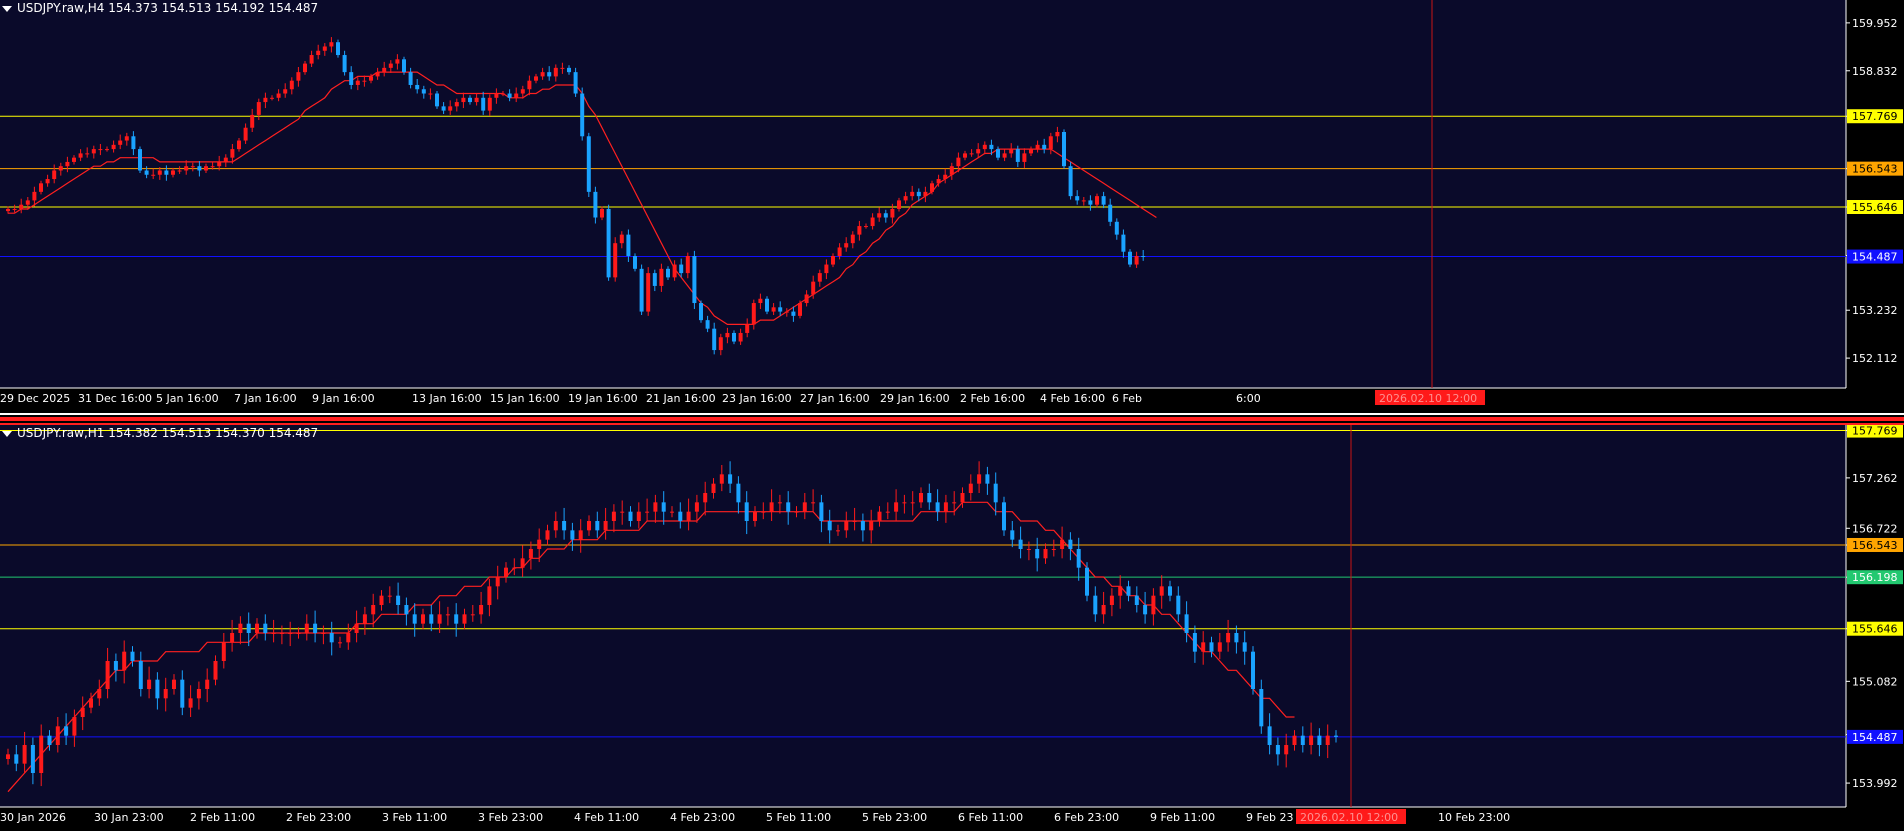  What do you see at coordinates (952, 414) in the screenshot?
I see `pane-divider` at bounding box center [952, 414].